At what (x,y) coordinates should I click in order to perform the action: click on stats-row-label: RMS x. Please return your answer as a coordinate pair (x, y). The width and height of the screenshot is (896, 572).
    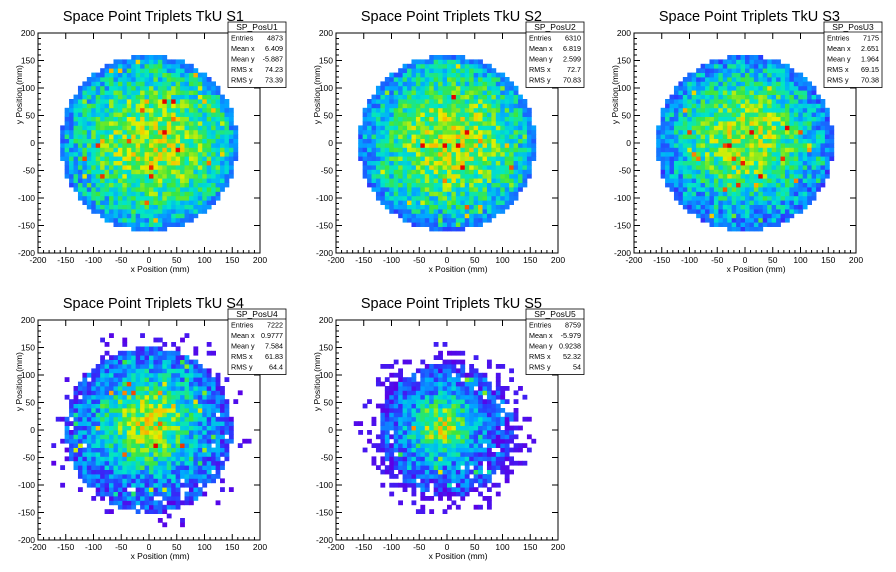
    Looking at the image, I should click on (838, 69).